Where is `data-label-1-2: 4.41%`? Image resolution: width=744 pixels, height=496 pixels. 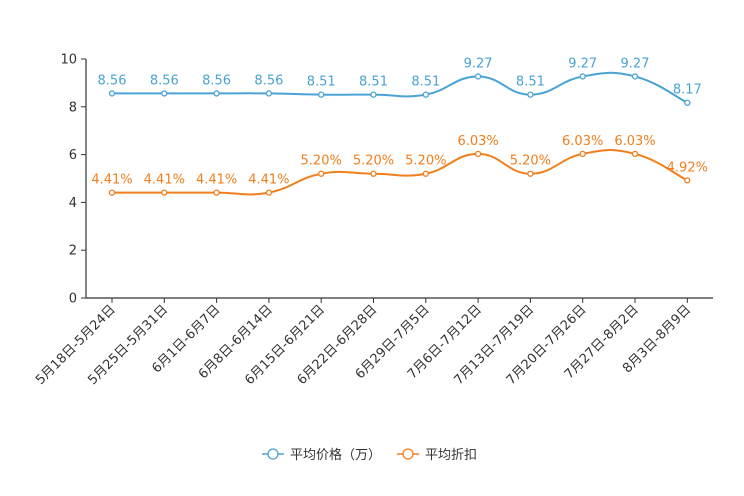
data-label-1-2: 4.41% is located at coordinates (216, 180).